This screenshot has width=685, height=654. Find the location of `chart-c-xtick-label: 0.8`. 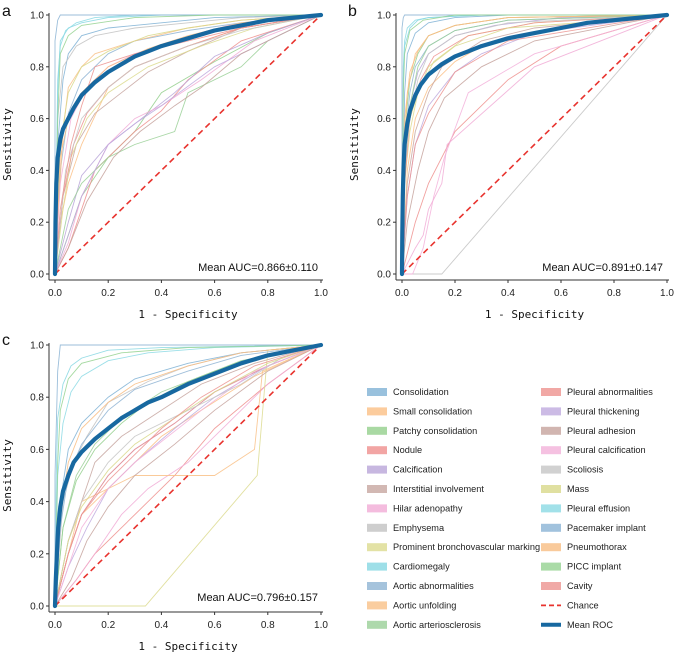

chart-c-xtick-label: 0.8 is located at coordinates (268, 625).